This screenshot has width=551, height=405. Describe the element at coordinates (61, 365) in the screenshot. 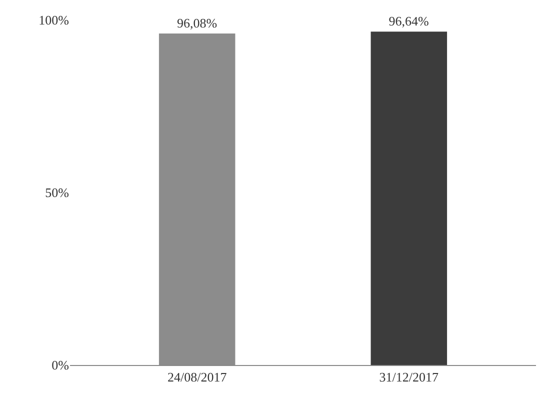

I see `y-tick-label: 0%` at that location.